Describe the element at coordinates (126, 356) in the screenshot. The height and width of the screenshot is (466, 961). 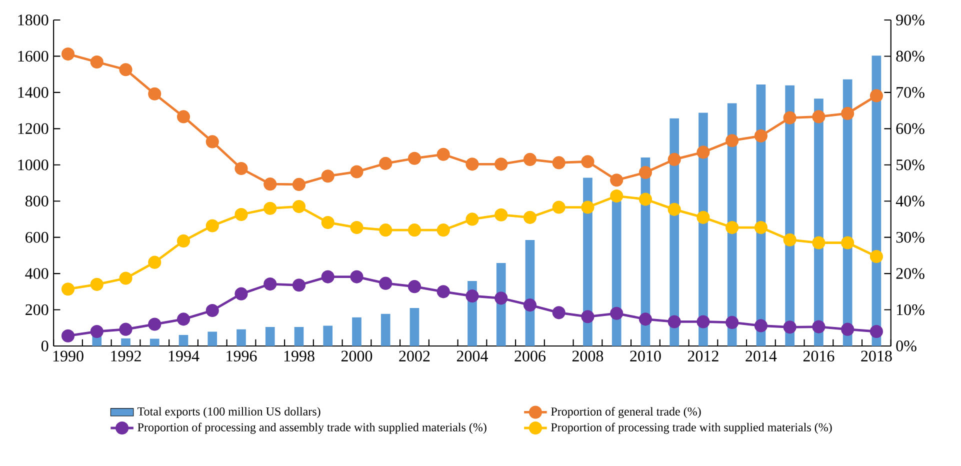
I see `x-tick-label: 1992` at that location.